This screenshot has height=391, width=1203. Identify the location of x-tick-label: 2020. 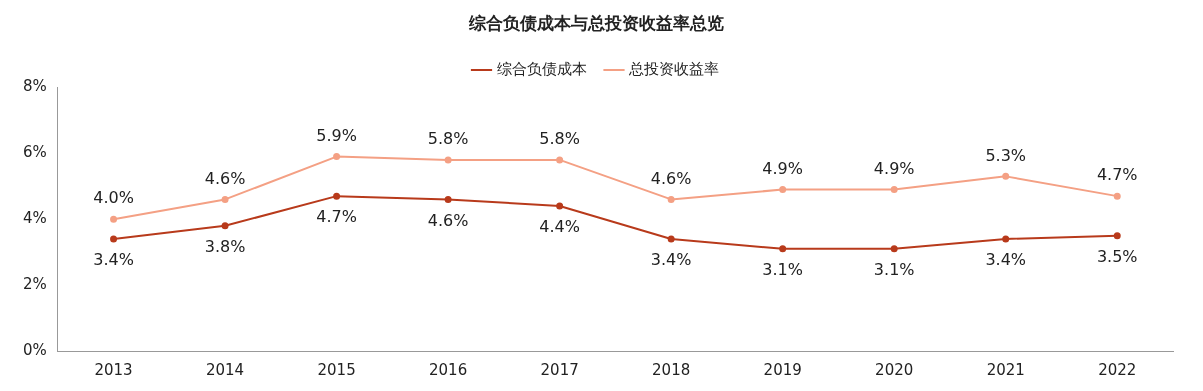
(894, 369).